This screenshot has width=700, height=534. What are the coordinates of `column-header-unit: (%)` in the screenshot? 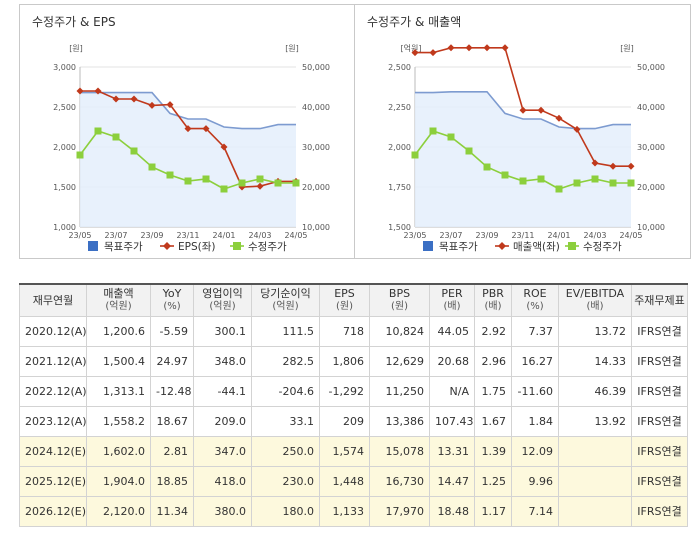 It's located at (535, 307).